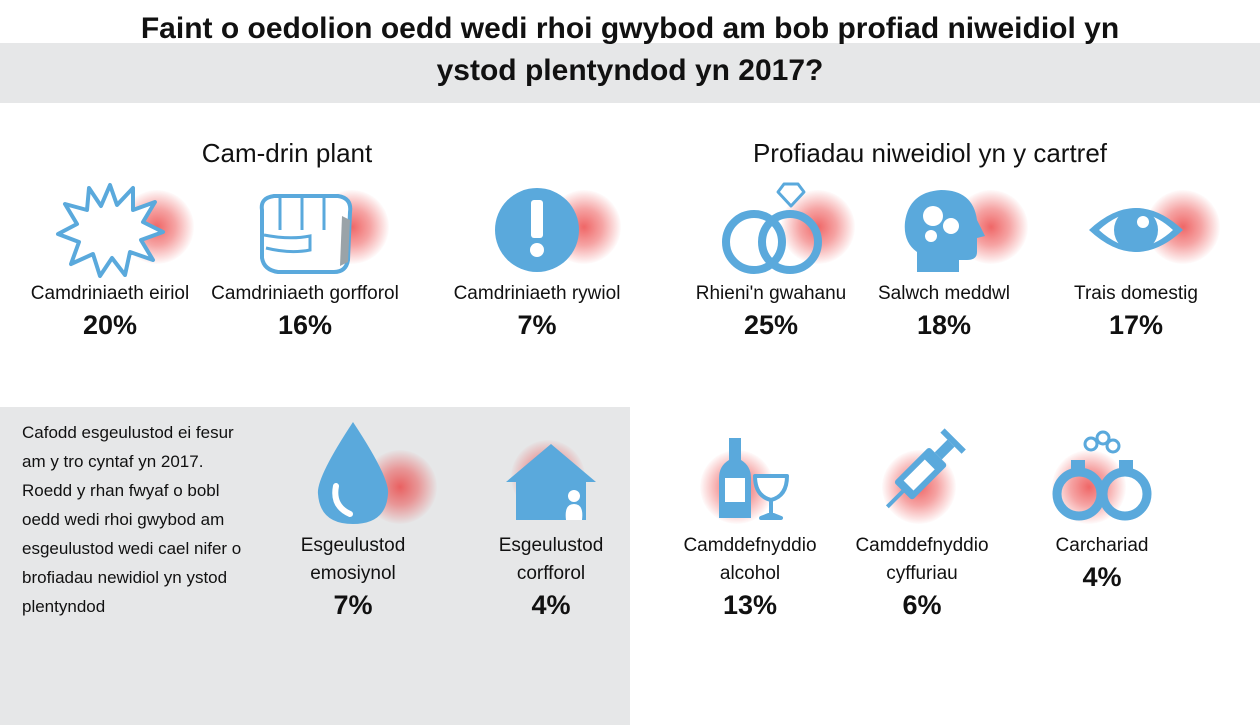  I want to click on bottle-glass-icon, so click(754, 479).